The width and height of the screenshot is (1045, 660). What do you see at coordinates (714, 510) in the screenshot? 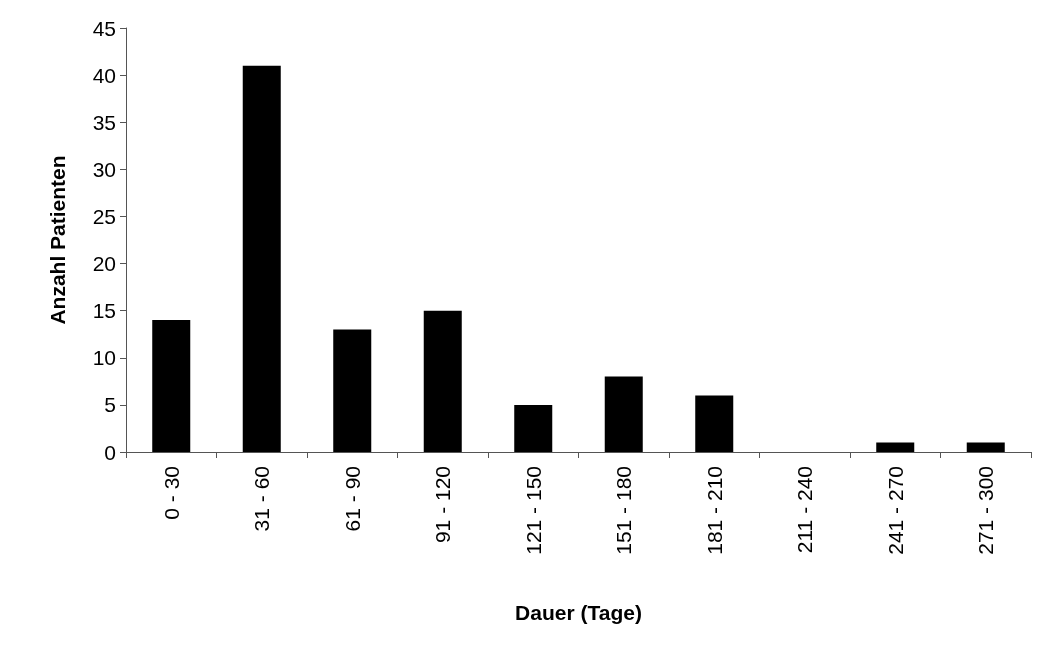
I see `x-tick-label: 181 - 210` at bounding box center [714, 510].